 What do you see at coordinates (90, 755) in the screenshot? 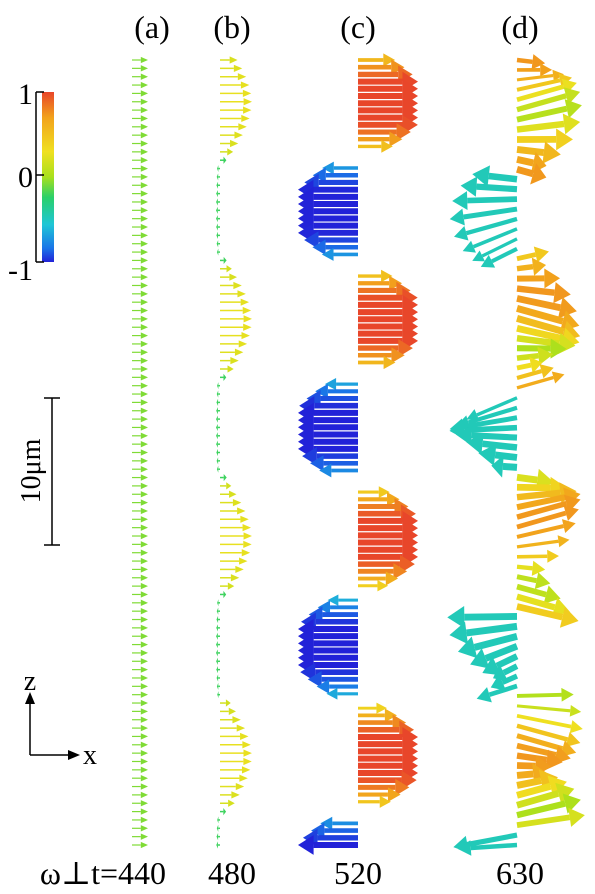
I see `axis-label-x: x` at bounding box center [90, 755].